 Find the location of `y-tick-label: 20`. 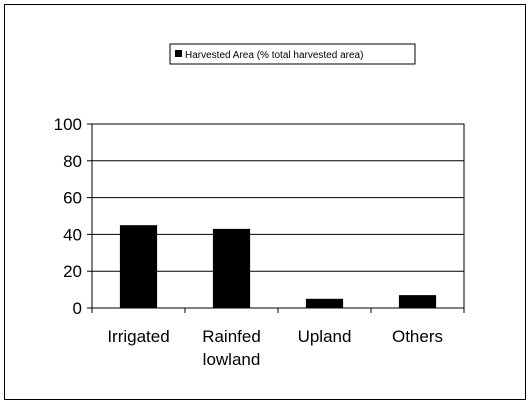

y-tick-label: 20 is located at coordinates (72, 271).